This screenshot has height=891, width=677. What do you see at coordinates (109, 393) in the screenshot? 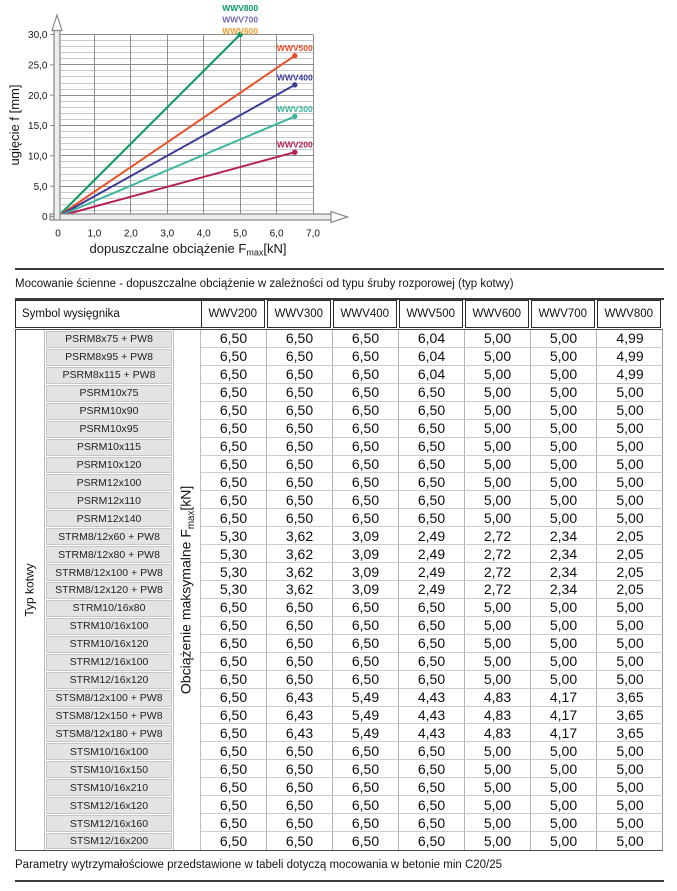
I see `row-label-PSRM10x75: PSRM10x75` at bounding box center [109, 393].